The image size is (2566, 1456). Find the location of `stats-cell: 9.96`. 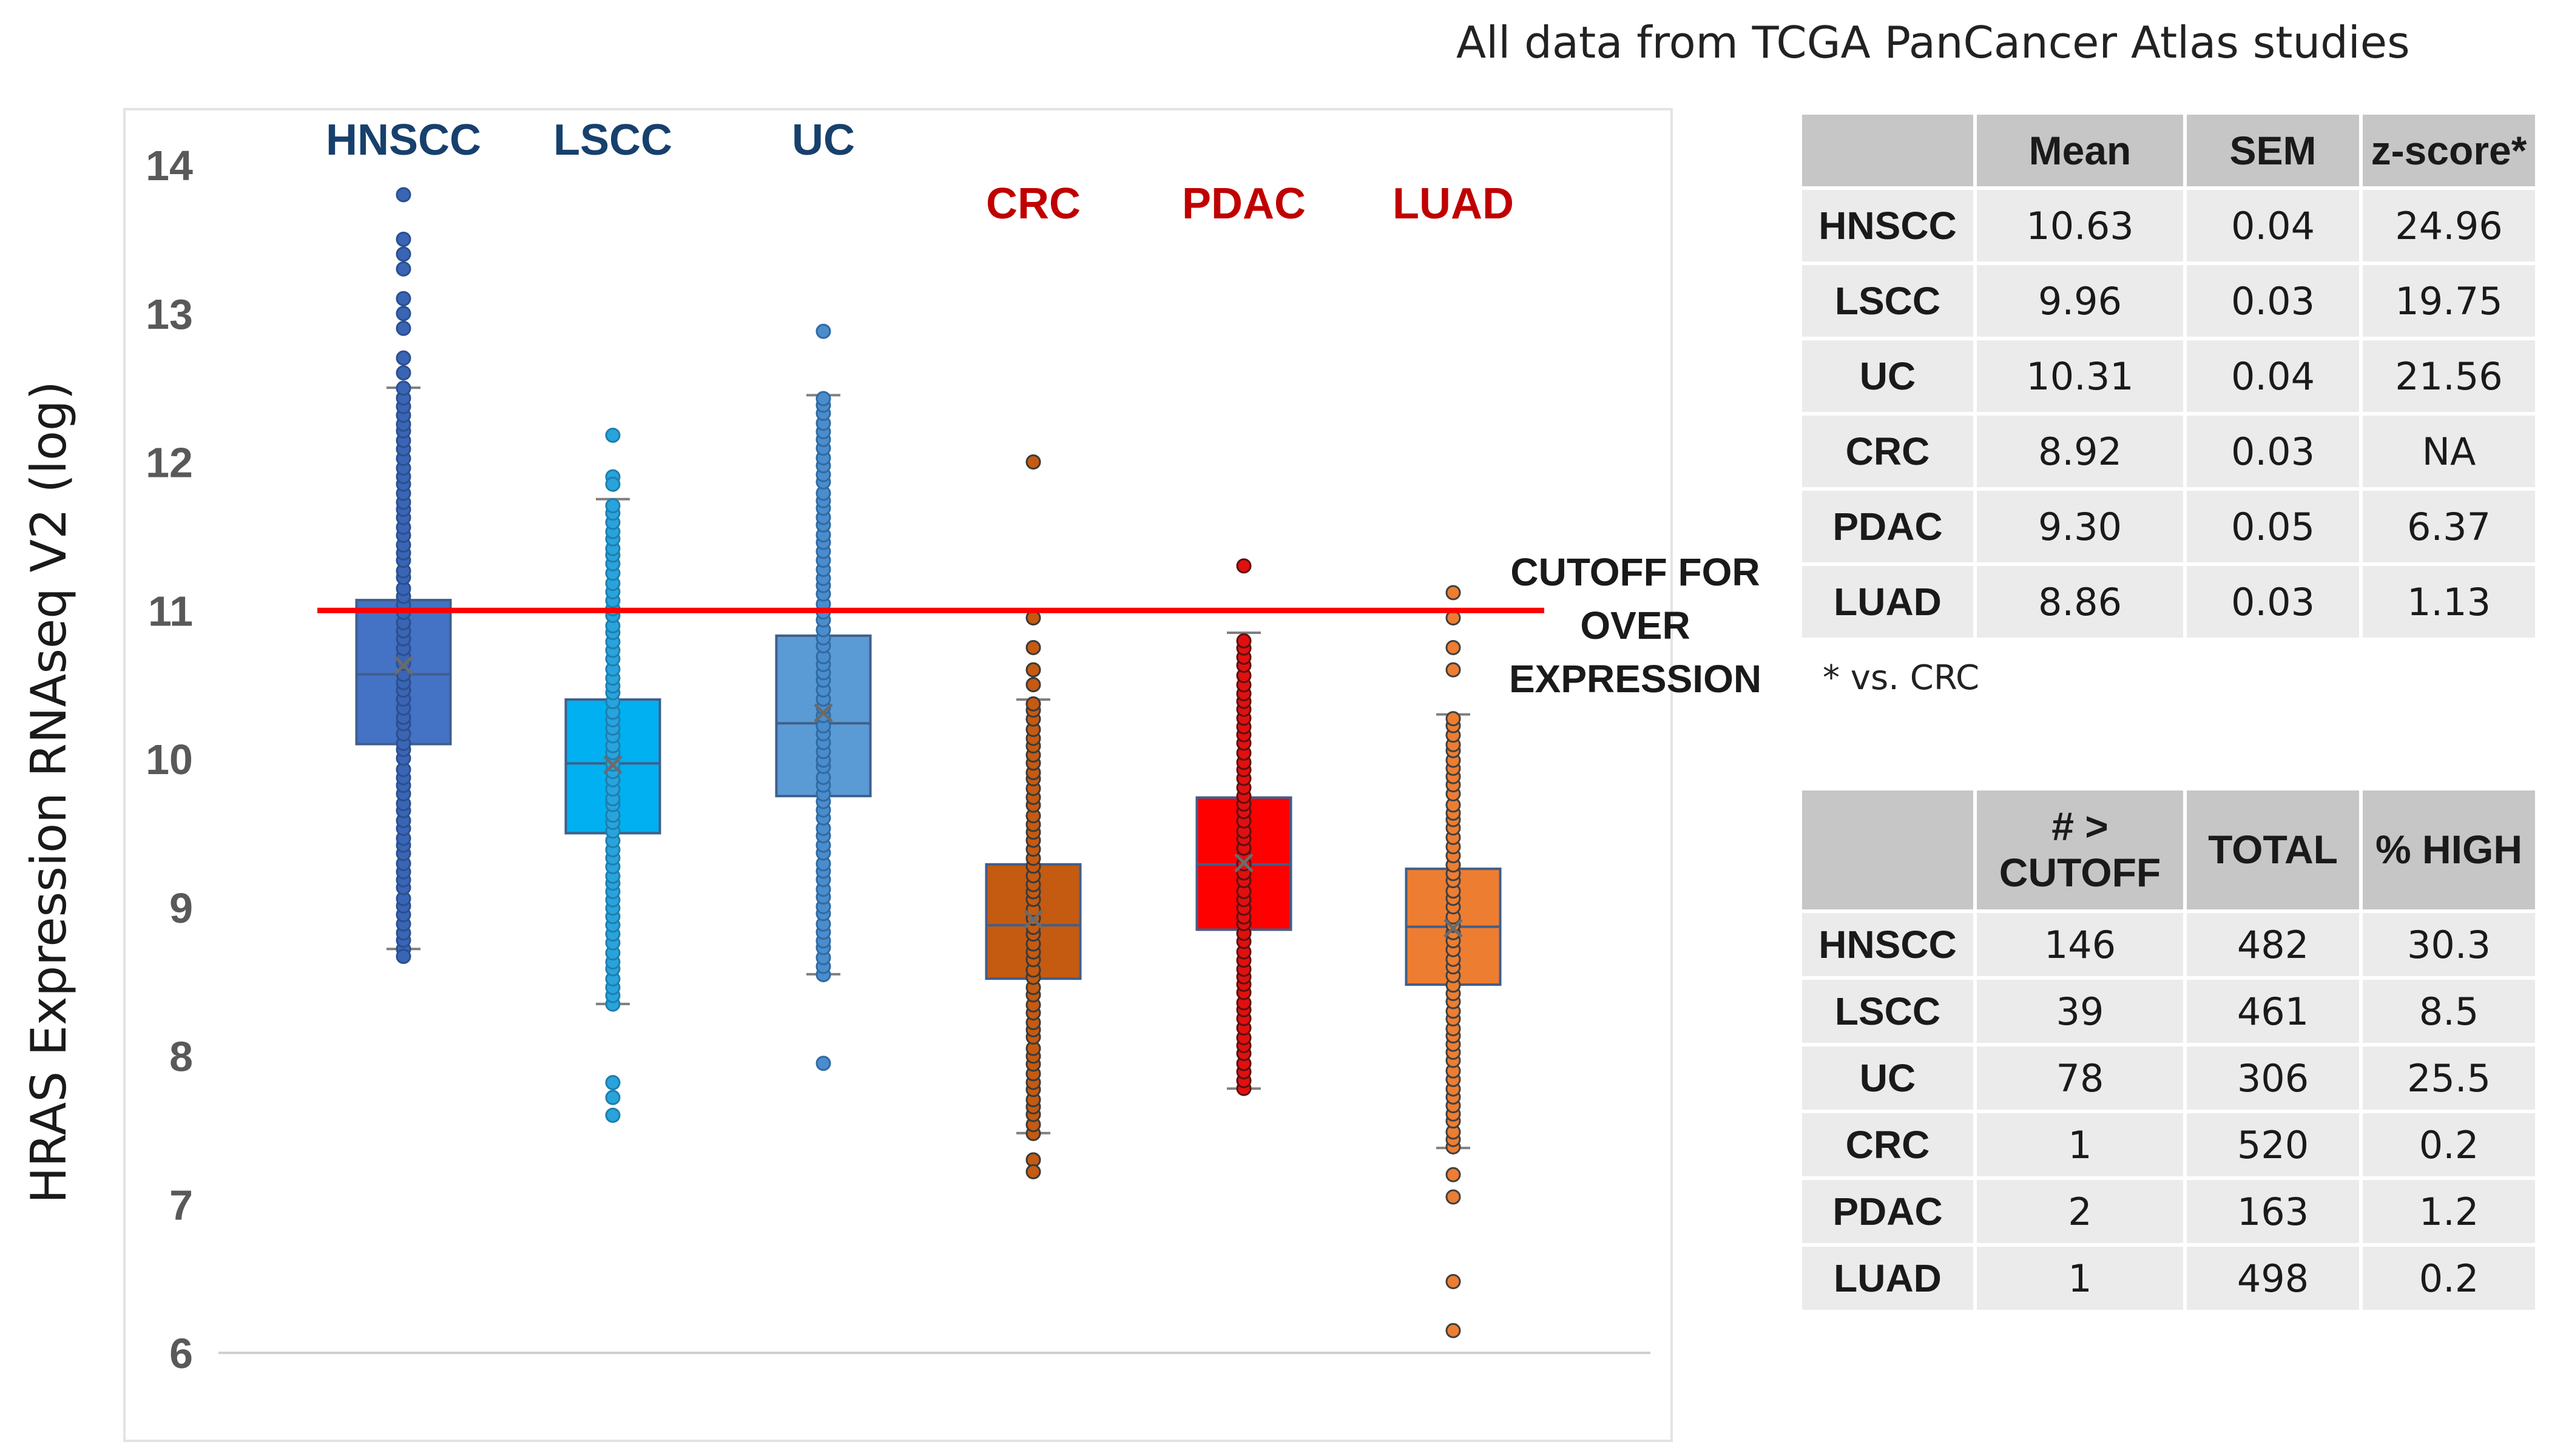

stats-cell: 9.96 is located at coordinates (2080, 301).